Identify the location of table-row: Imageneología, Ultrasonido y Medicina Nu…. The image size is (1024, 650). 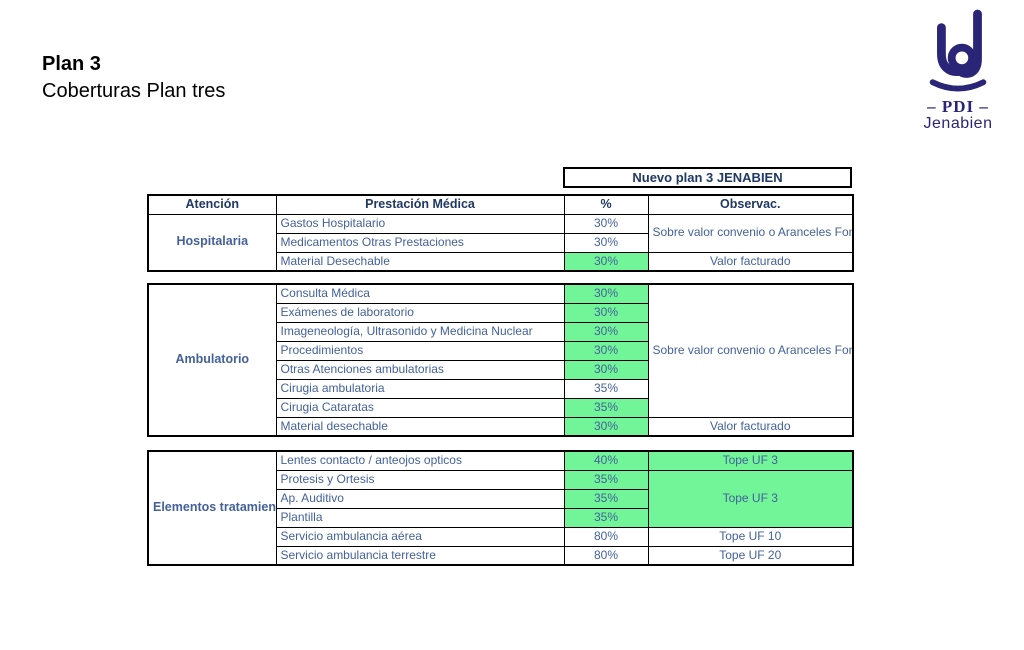
(500, 331).